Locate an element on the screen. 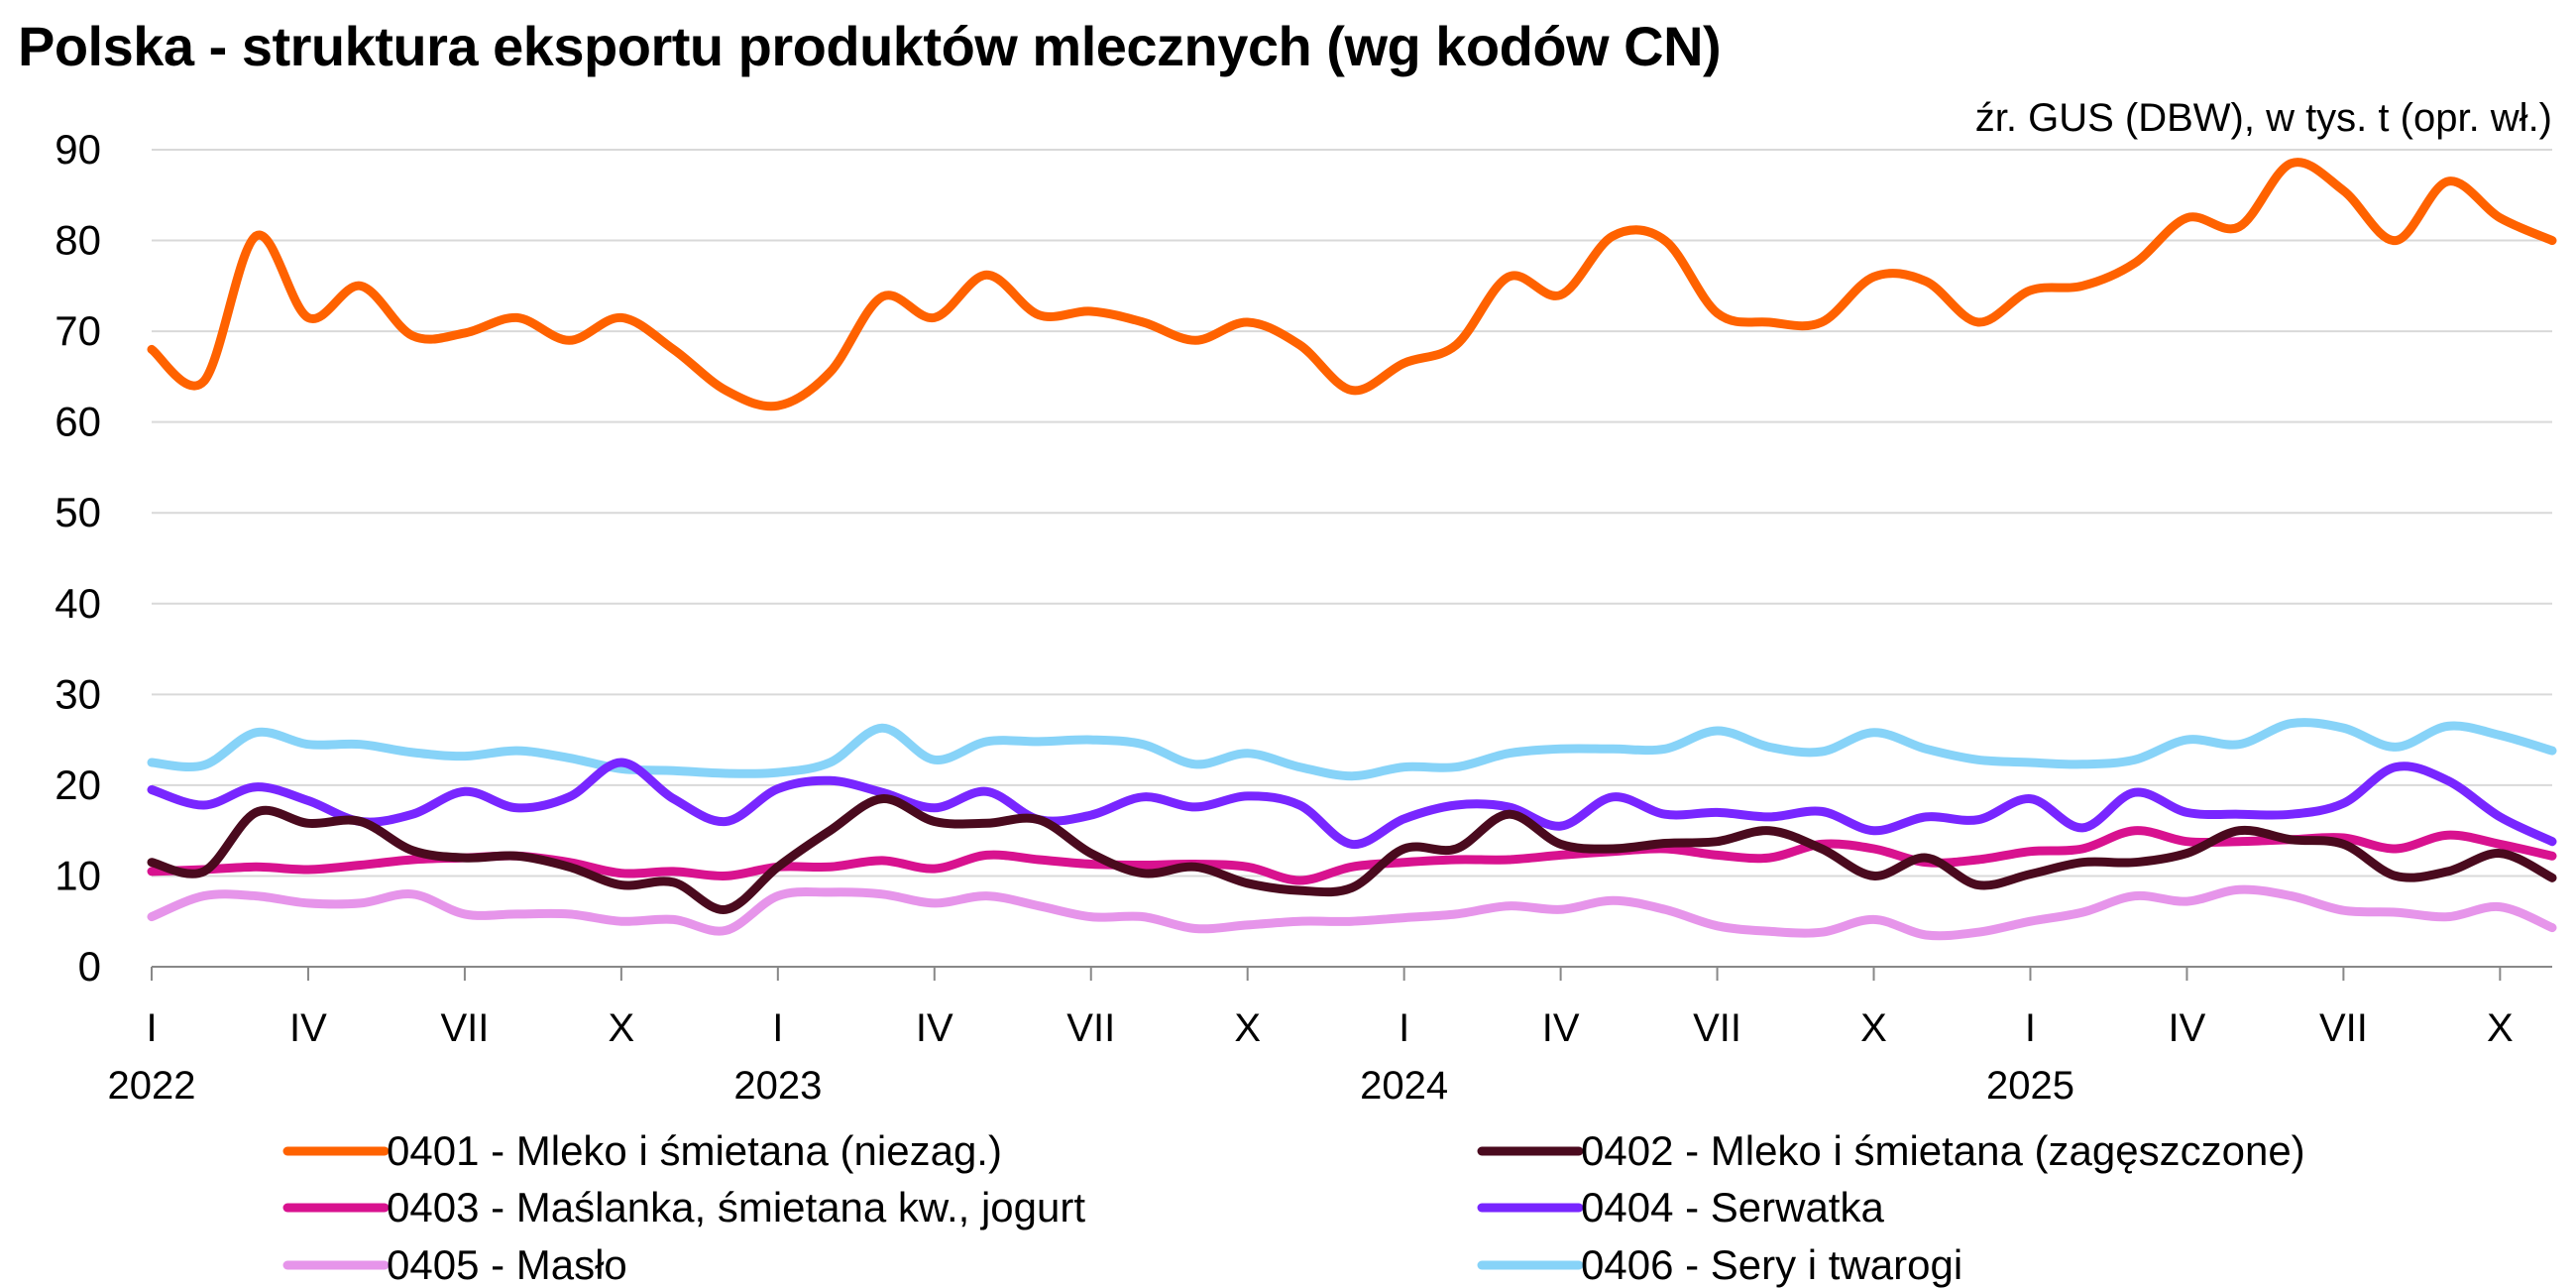 The height and width of the screenshot is (1288, 2576). x-year-label: 2025 is located at coordinates (2030, 1086).